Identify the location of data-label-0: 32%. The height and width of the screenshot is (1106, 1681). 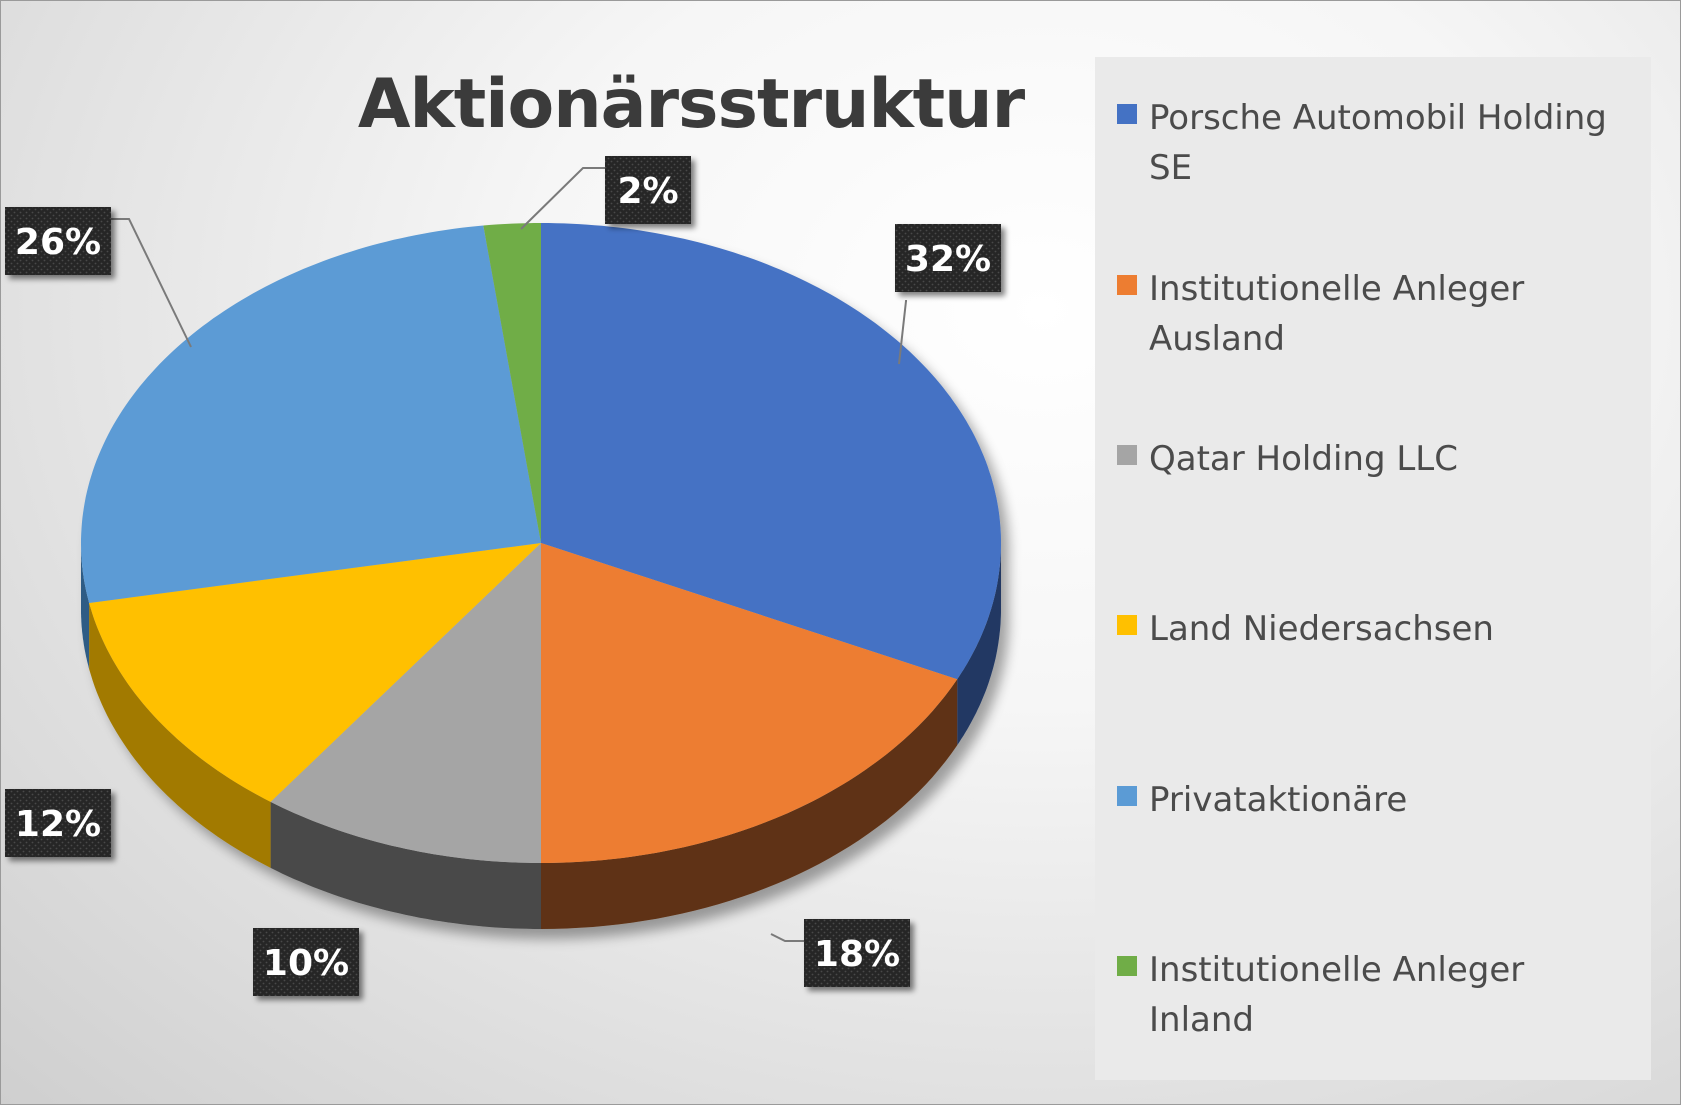
(948, 258).